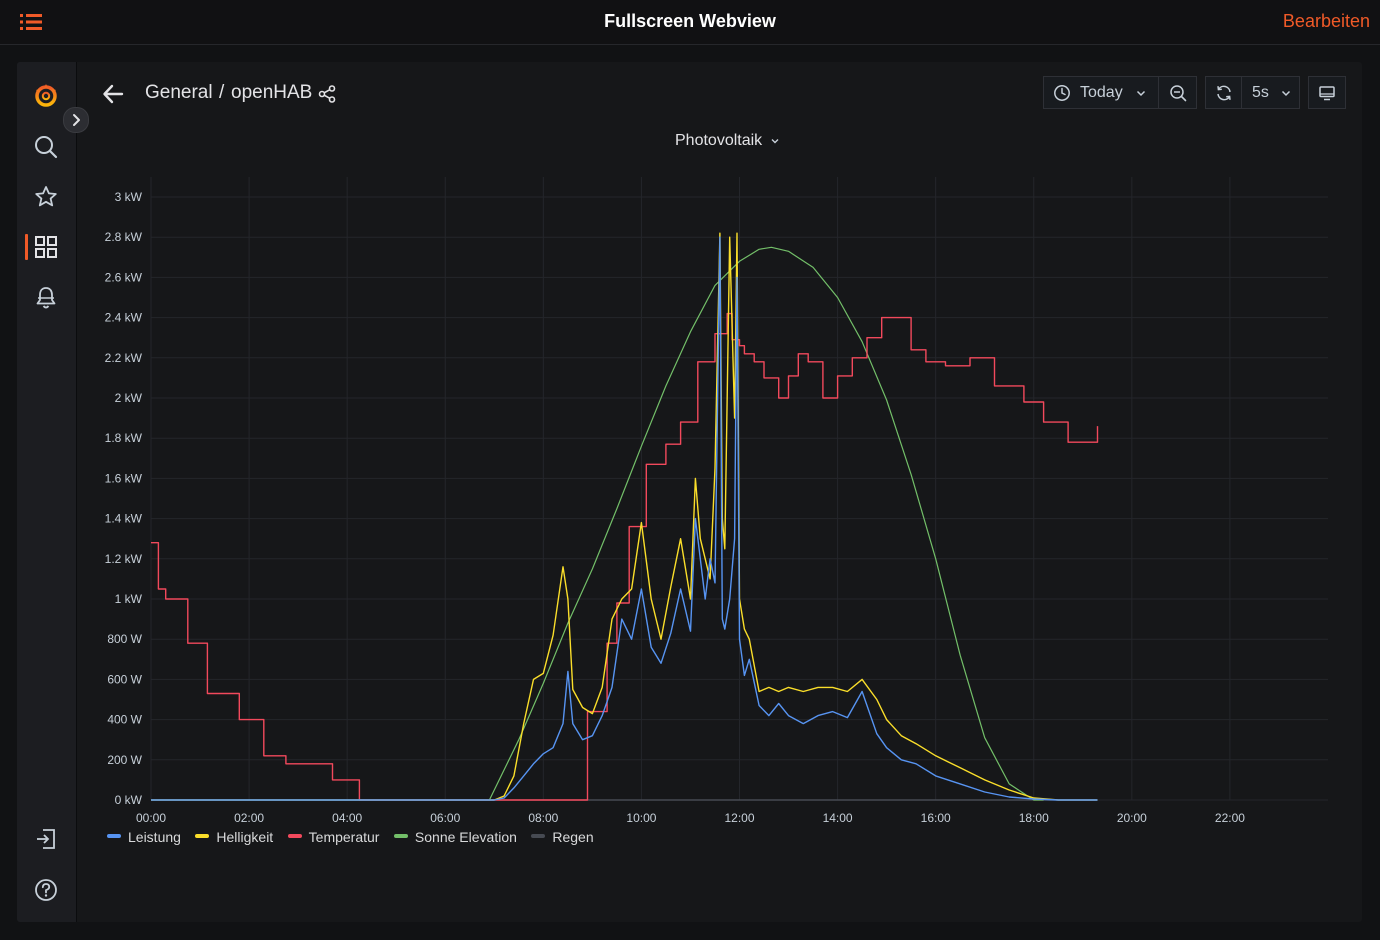 The height and width of the screenshot is (940, 1380). I want to click on help-icon, so click(46, 890).